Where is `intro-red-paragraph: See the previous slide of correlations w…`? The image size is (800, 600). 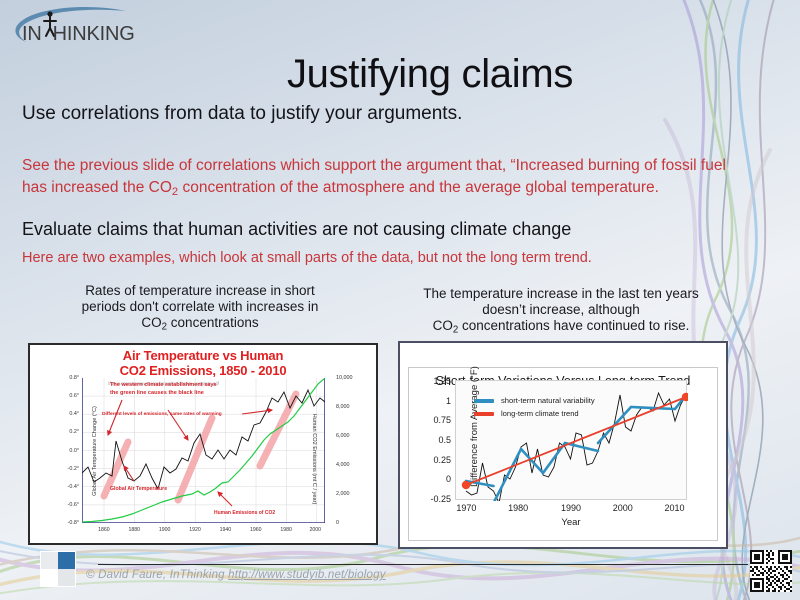 intro-red-paragraph: See the previous slide of correlations w… is located at coordinates (377, 179).